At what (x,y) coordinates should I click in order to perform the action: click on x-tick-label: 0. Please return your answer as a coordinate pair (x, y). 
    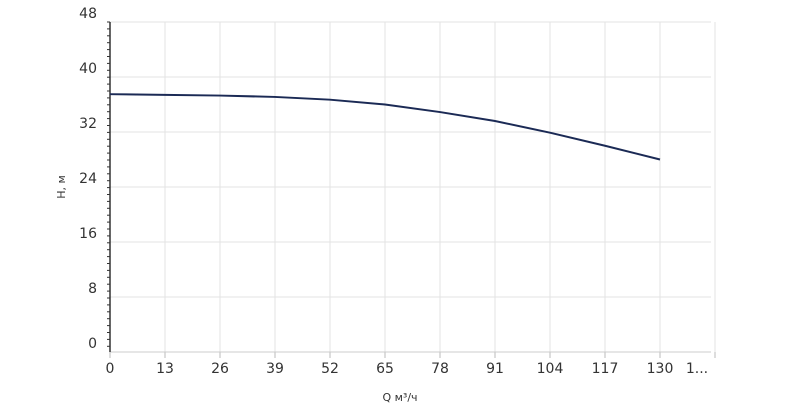
    Looking at the image, I should click on (110, 369).